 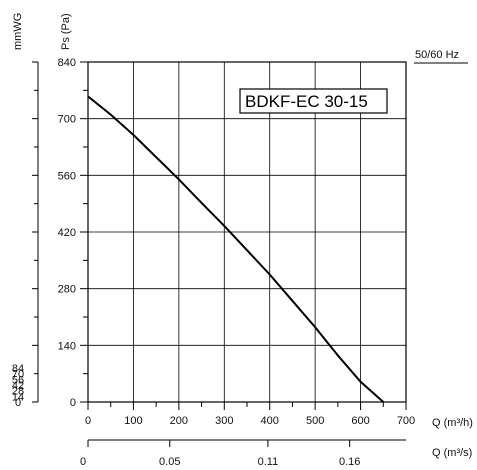 What do you see at coordinates (133, 421) in the screenshot?
I see `x-tick-label: 100` at bounding box center [133, 421].